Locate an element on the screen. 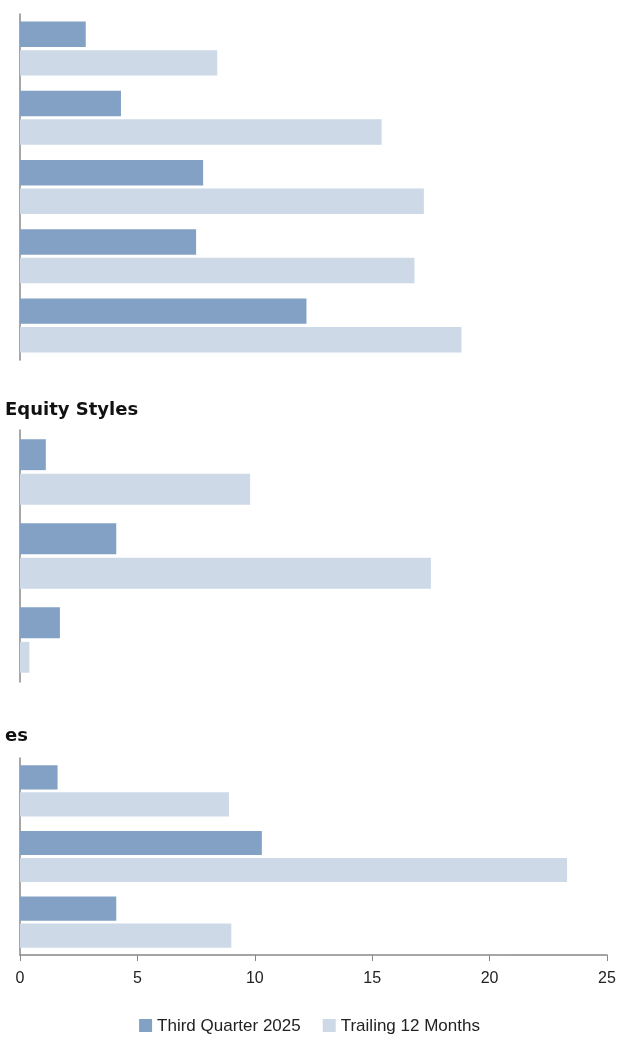 This screenshot has width=619, height=1039. x-tick-label: 15 is located at coordinates (372, 977).